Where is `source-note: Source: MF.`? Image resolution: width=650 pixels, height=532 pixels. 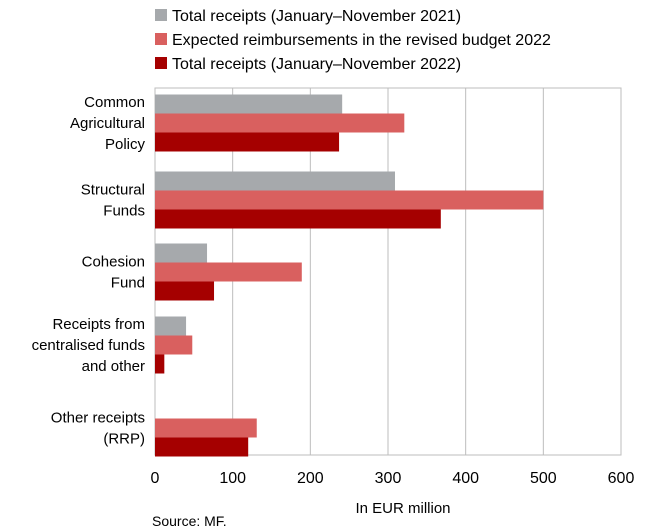 source-note: Source: MF. is located at coordinates (189, 521).